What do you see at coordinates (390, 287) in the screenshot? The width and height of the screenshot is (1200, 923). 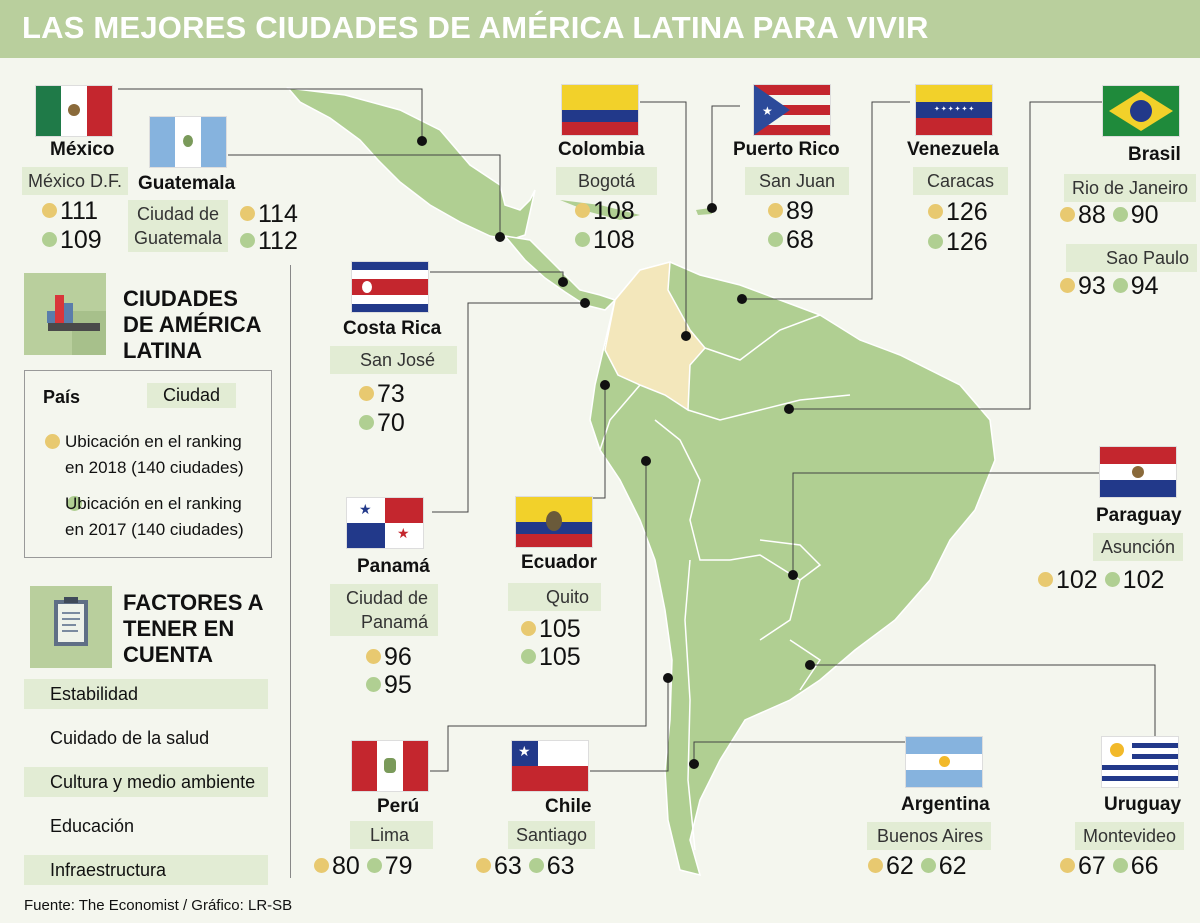 I see `costarica-flag` at bounding box center [390, 287].